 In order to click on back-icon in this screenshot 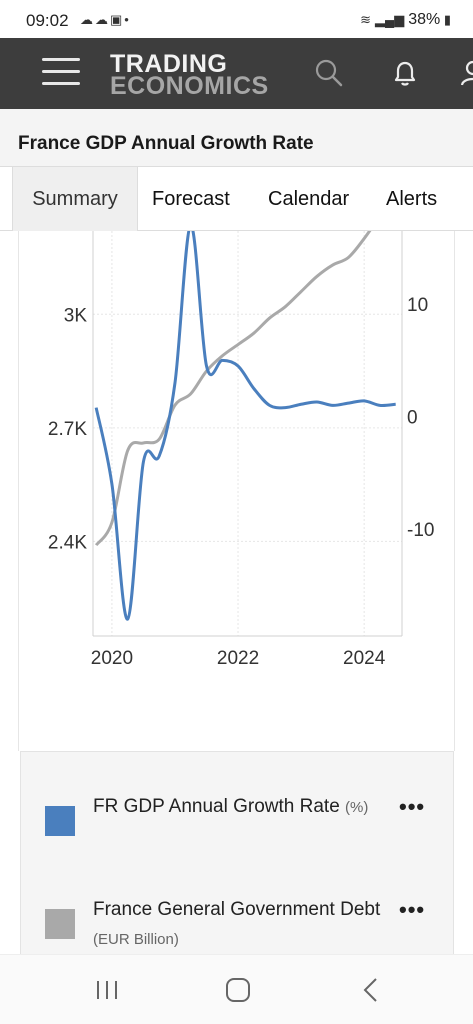, I will do `click(371, 990)`.